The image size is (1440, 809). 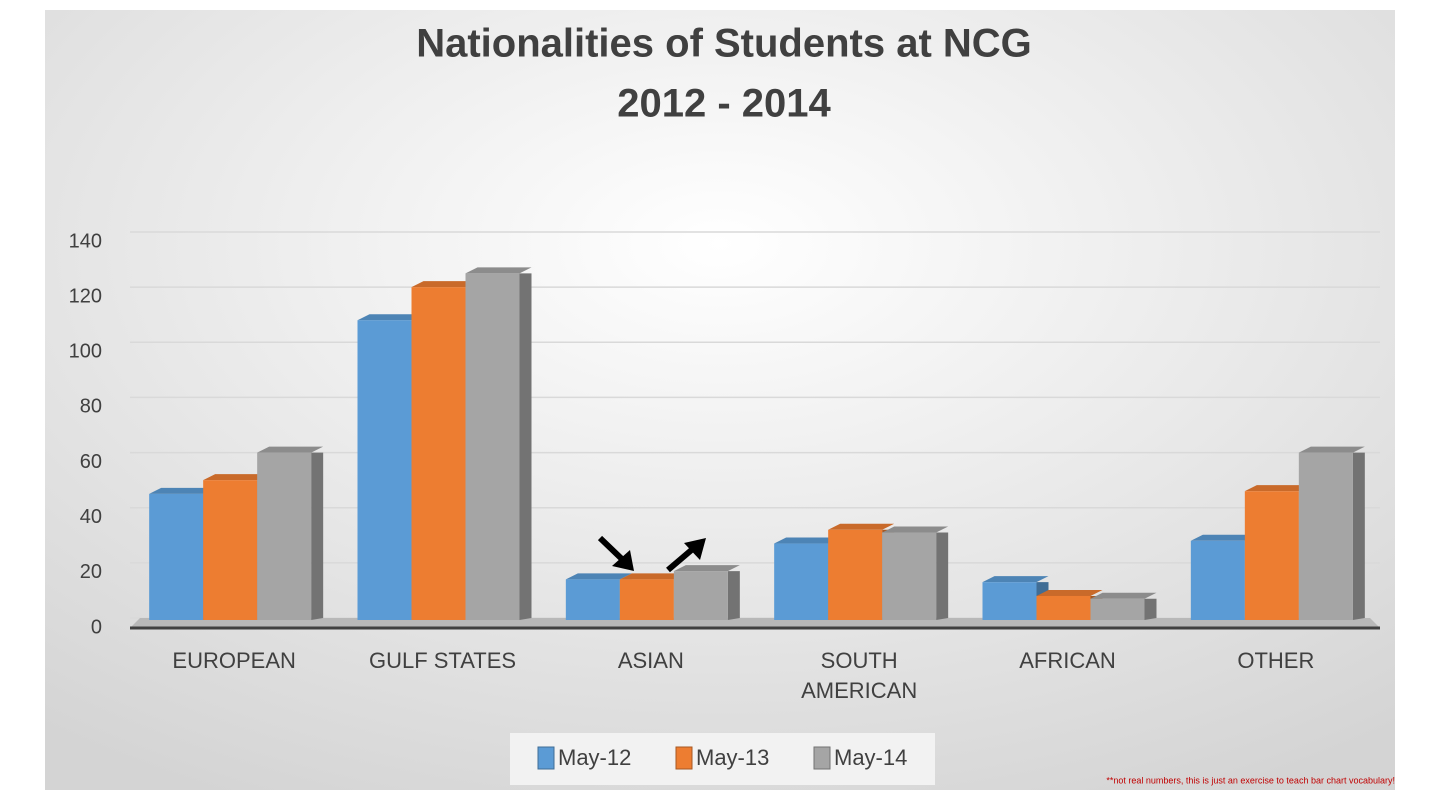 What do you see at coordinates (234, 660) in the screenshot?
I see `x-tick-label: EUROPEAN` at bounding box center [234, 660].